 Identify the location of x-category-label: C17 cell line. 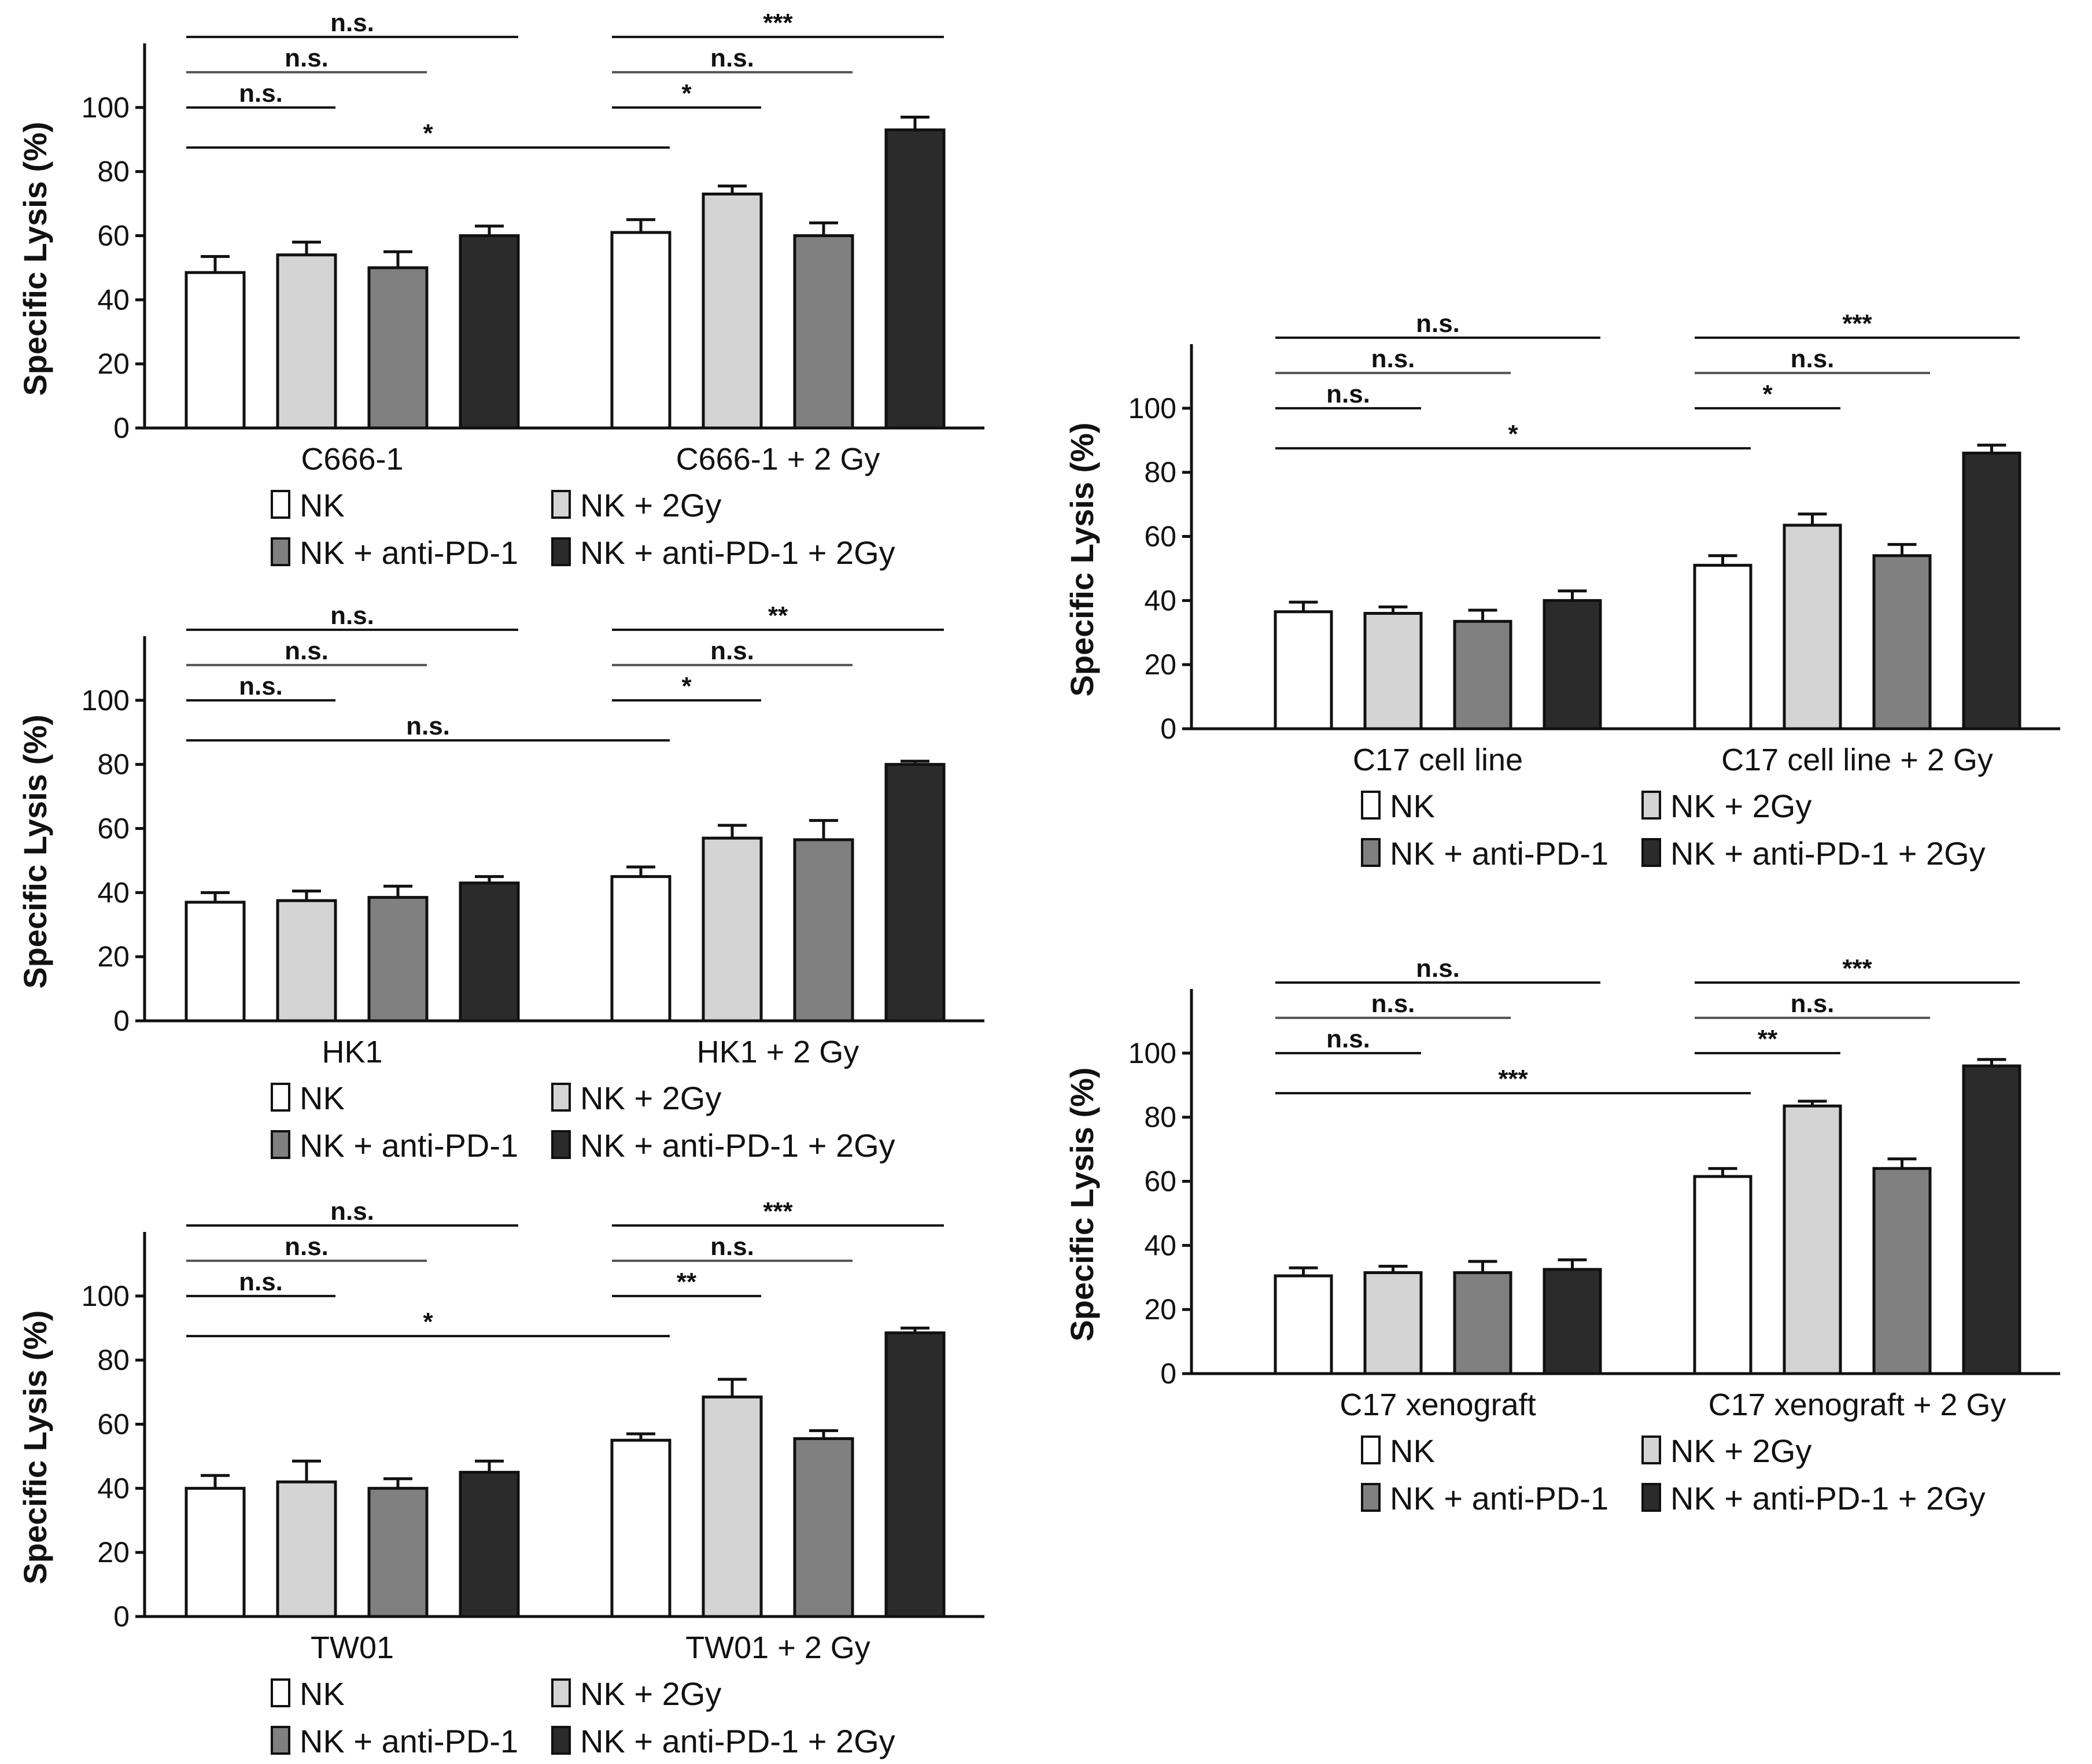
(1438, 760).